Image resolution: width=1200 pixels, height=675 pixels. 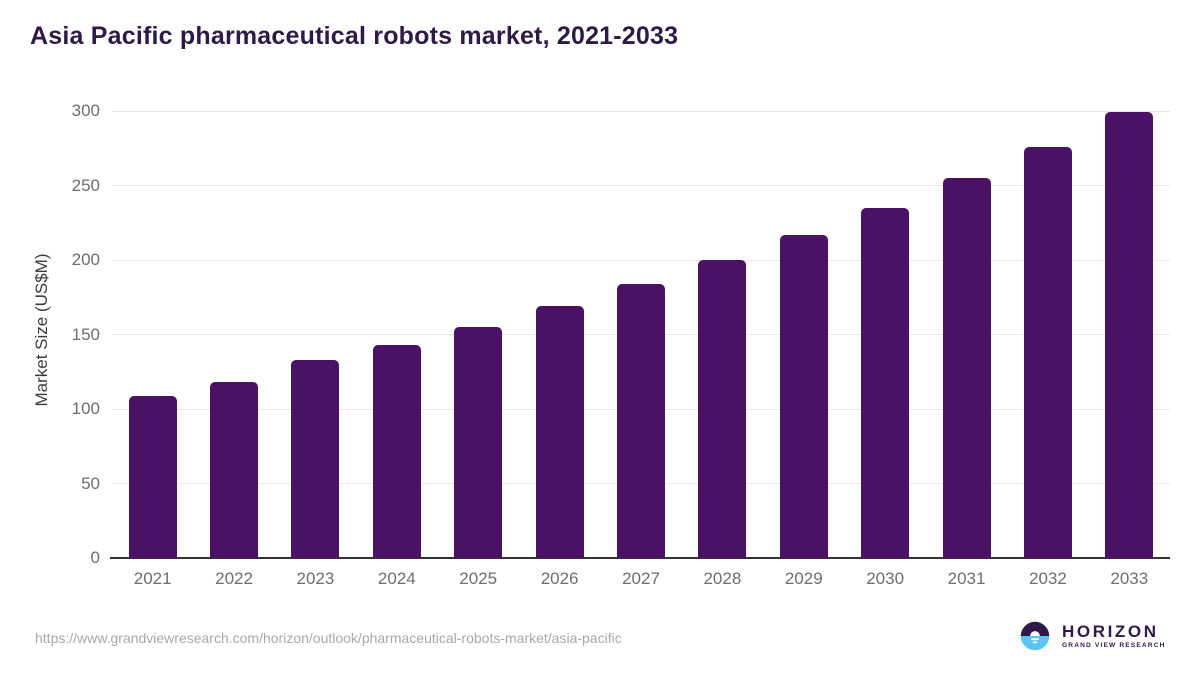 I want to click on logo-wordmark: HORIZON, so click(x=1110, y=631).